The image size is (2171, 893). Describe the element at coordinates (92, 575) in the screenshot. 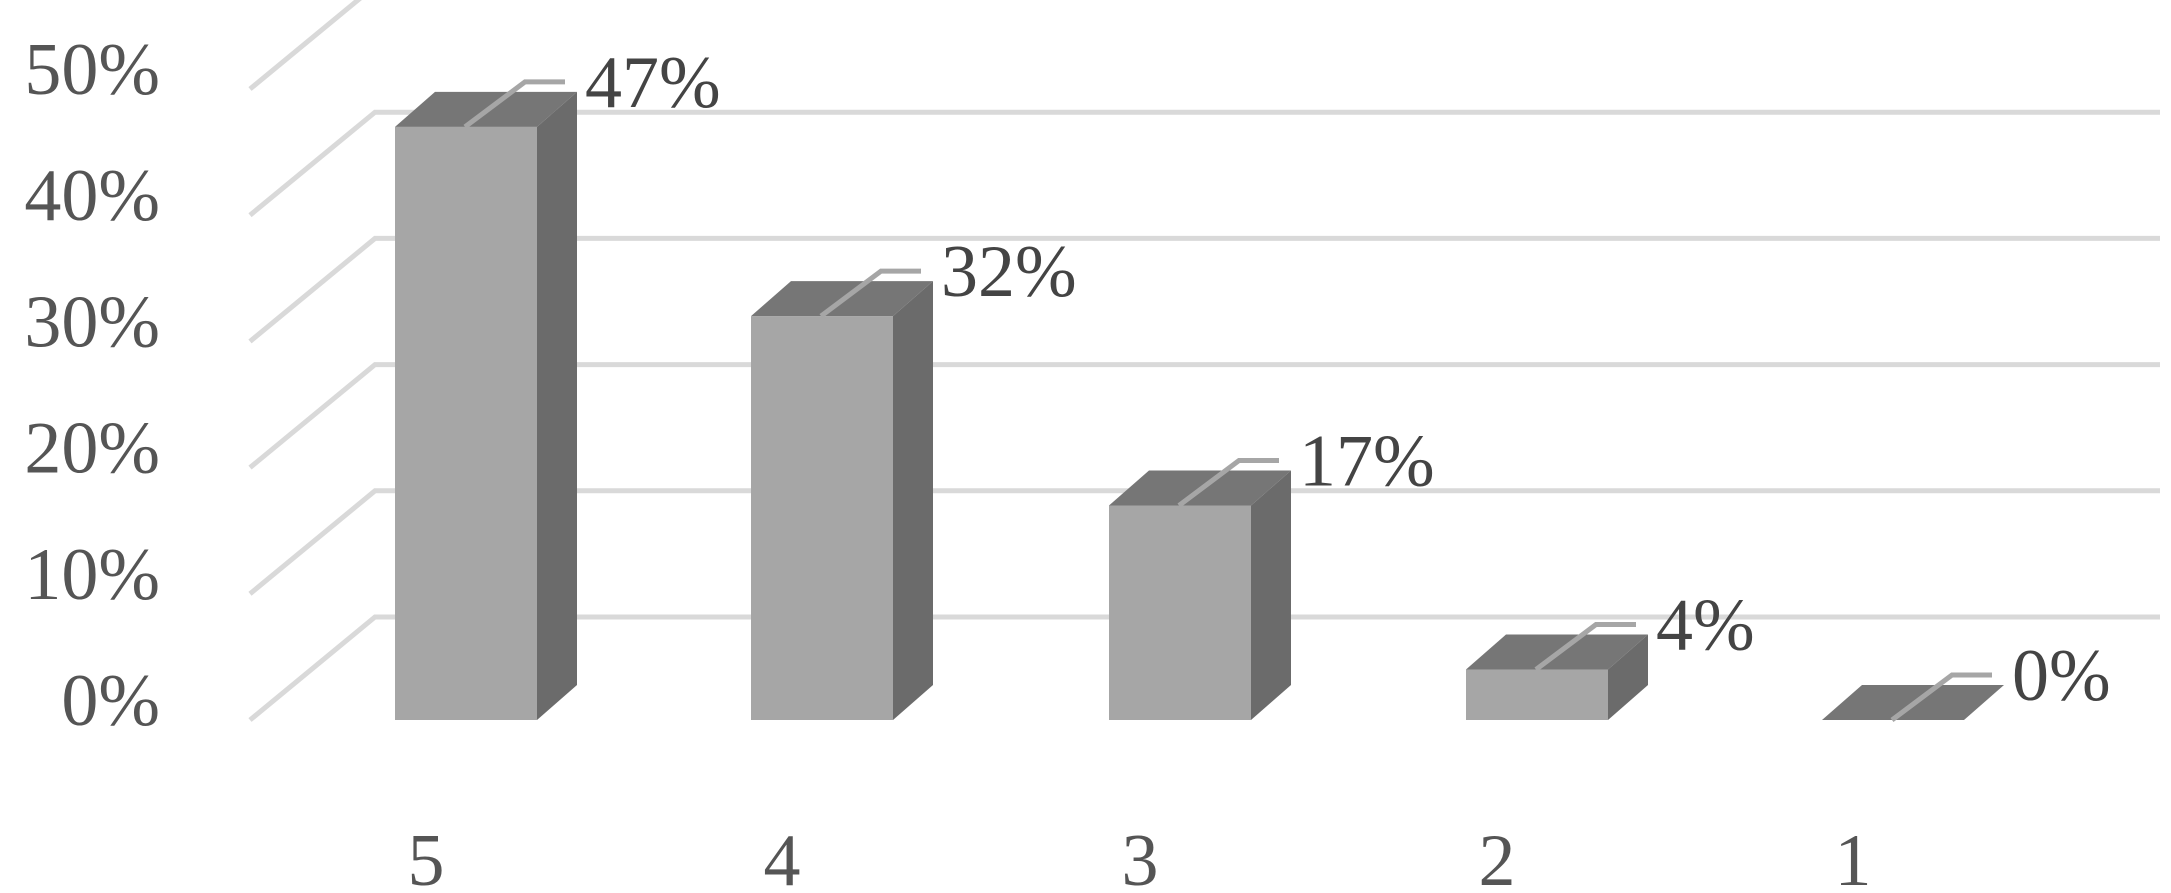

I see `y-tick-label: 10%` at that location.